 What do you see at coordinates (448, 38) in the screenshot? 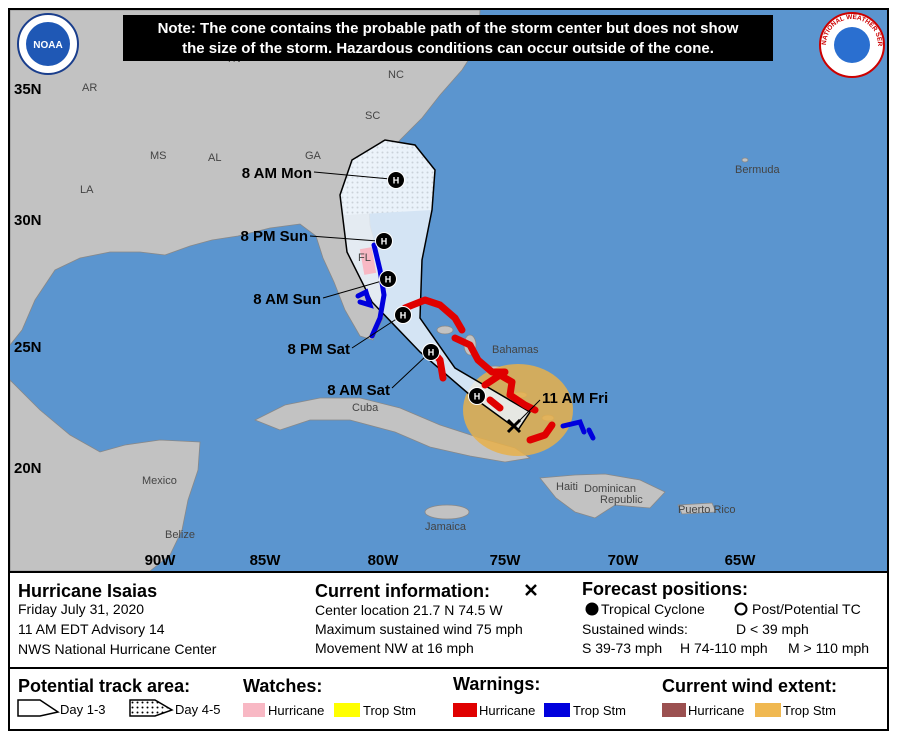
I see `note-box` at bounding box center [448, 38].